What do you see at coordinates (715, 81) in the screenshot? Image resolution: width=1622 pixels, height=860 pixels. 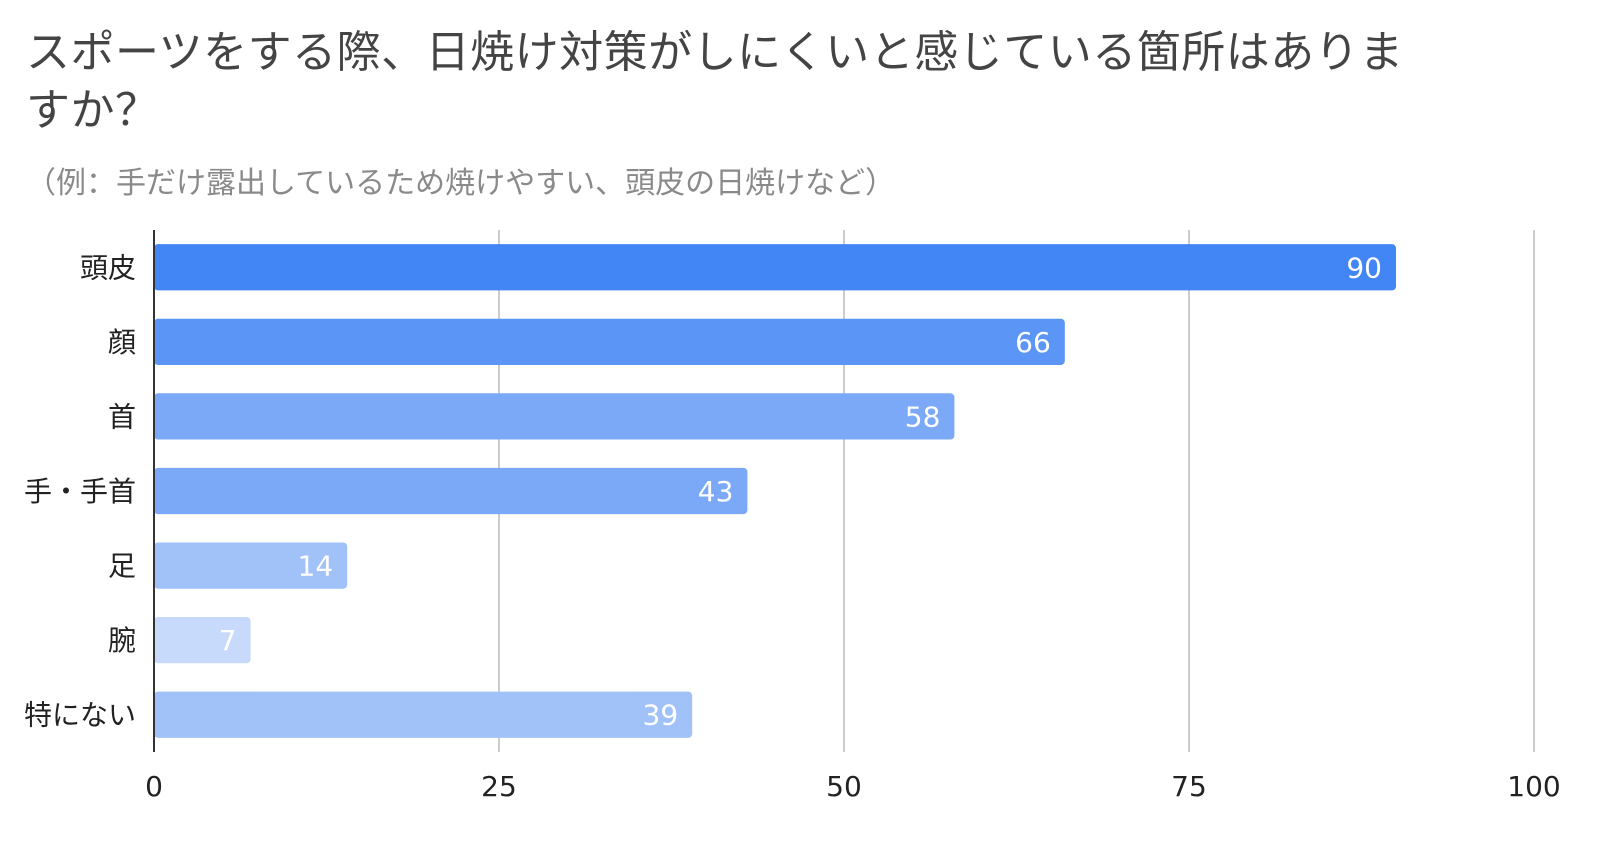 I see `chart-title: スポーツをする際、日焼け対策がしにくいと感じている箇所はありますか？` at bounding box center [715, 81].